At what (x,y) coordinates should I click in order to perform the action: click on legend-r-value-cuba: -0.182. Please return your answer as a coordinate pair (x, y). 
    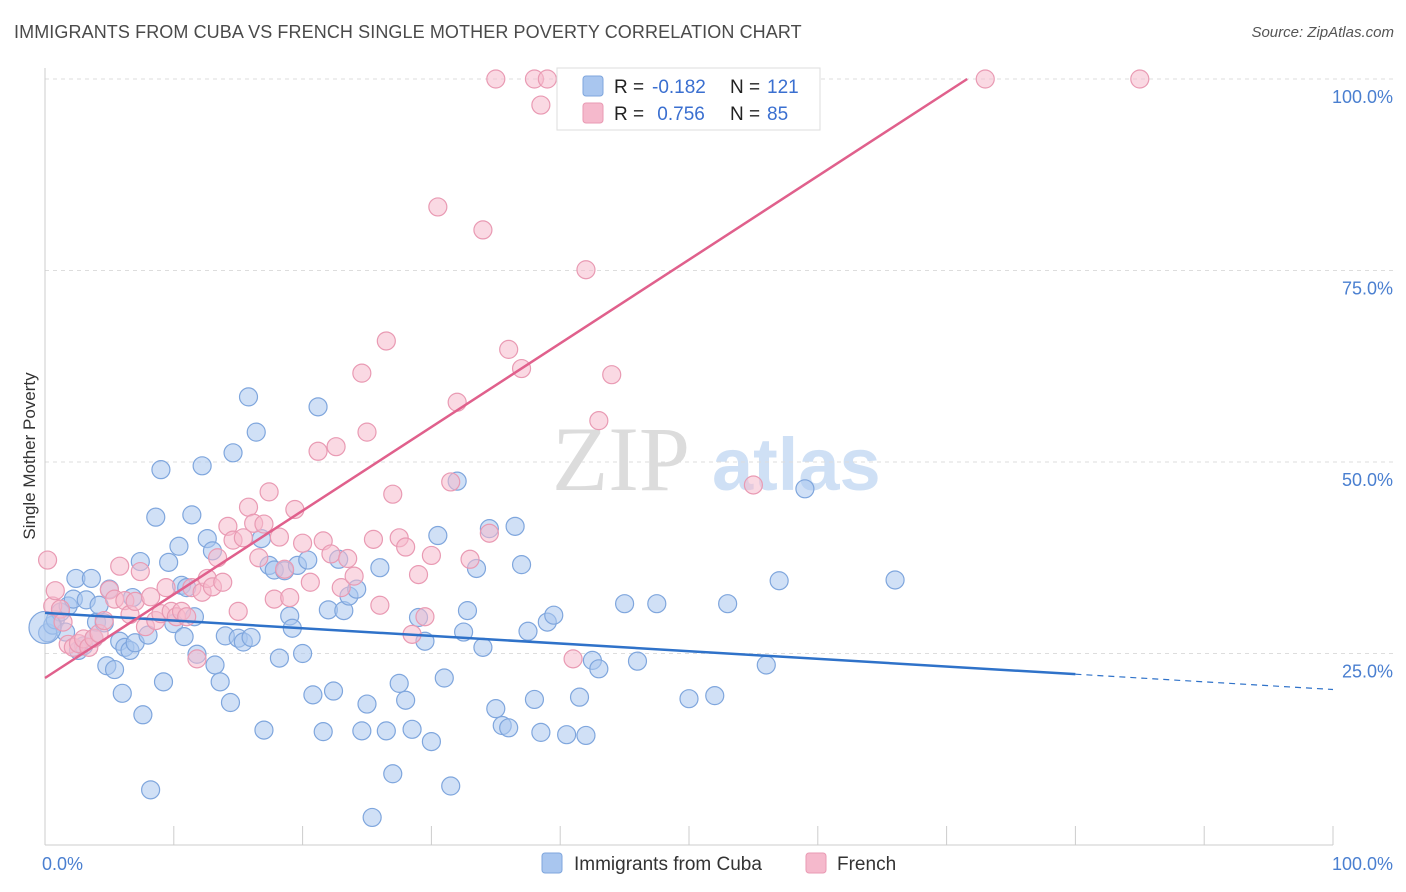
    Looking at the image, I should click on (679, 87).